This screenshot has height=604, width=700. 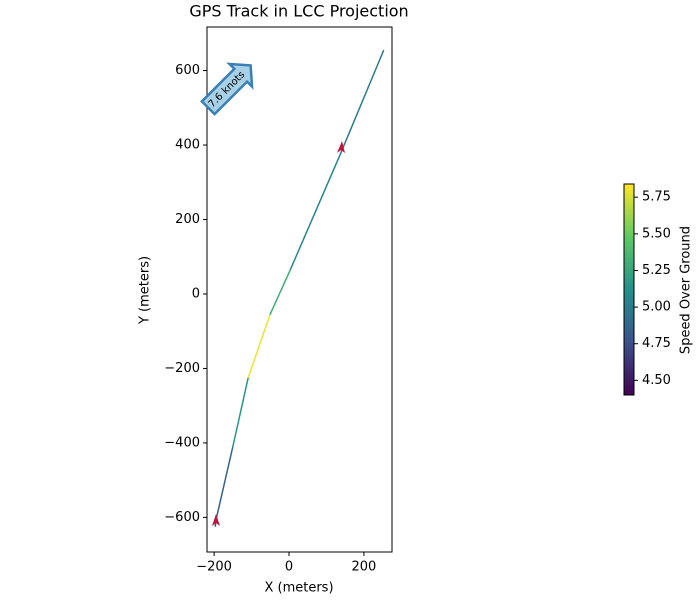 I want to click on y-tick-label: −400, so click(x=182, y=442).